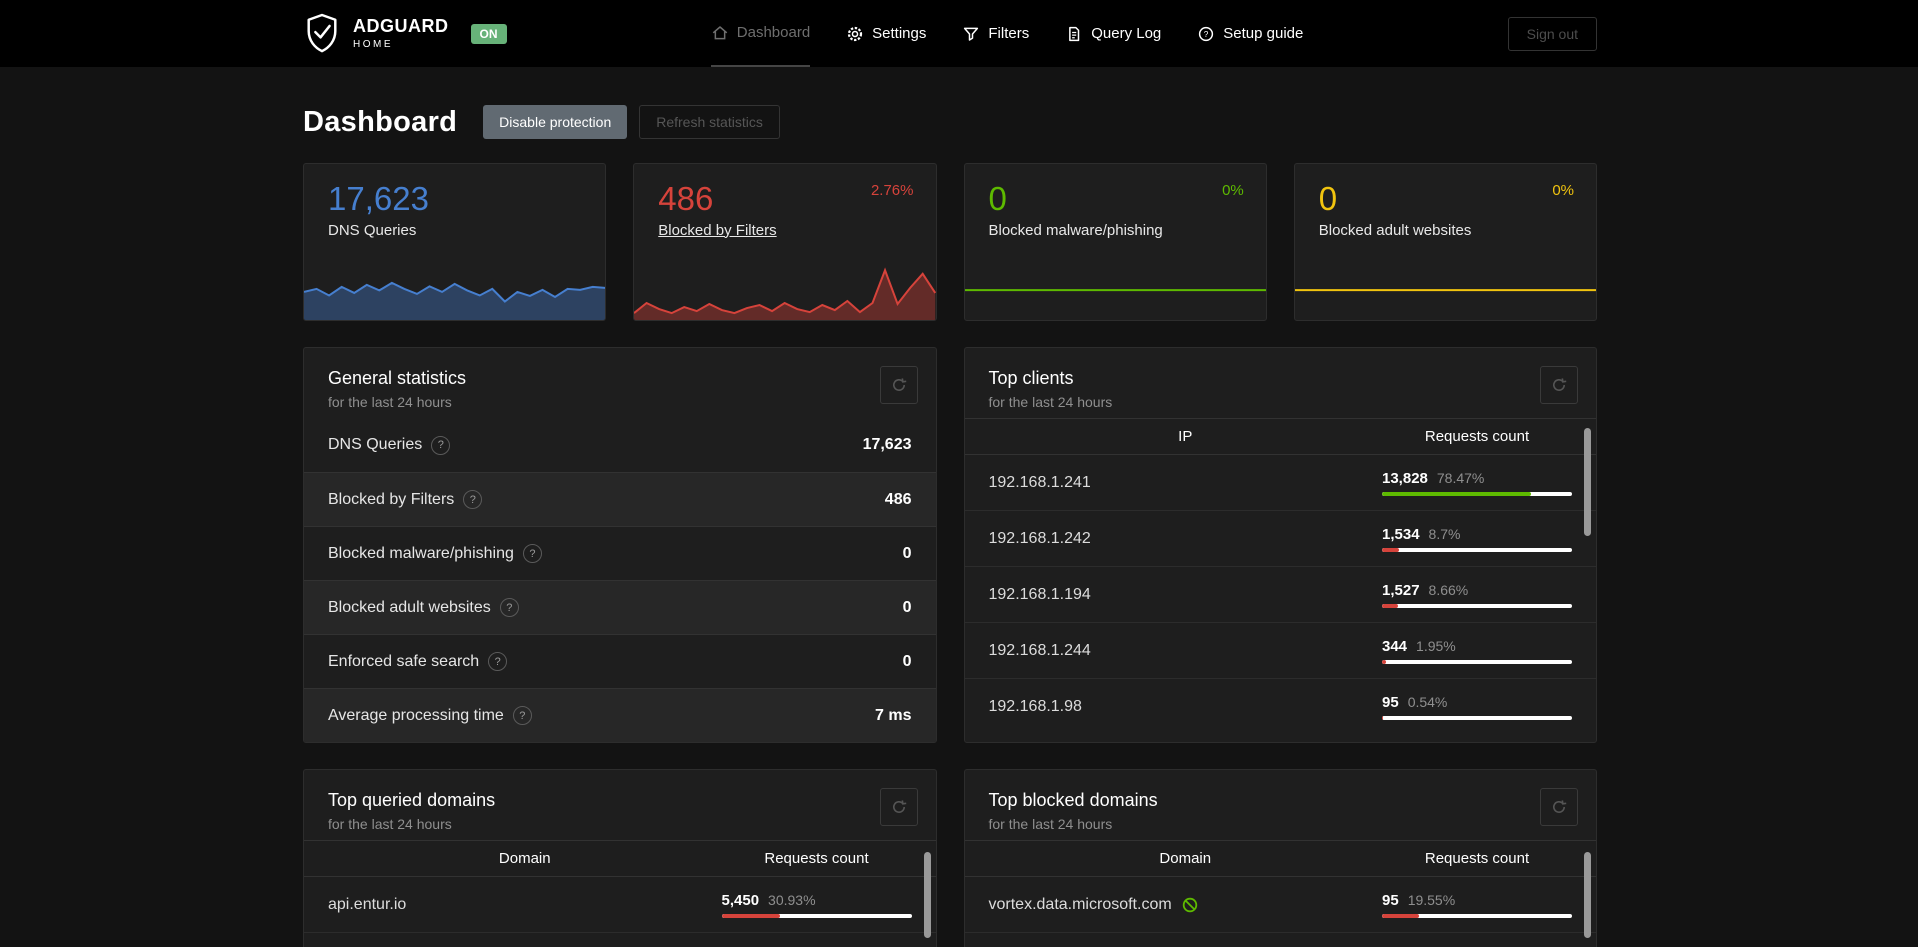 The height and width of the screenshot is (947, 1918). I want to click on nav-menu: Dashboard Settings Filters, so click(1007, 33).